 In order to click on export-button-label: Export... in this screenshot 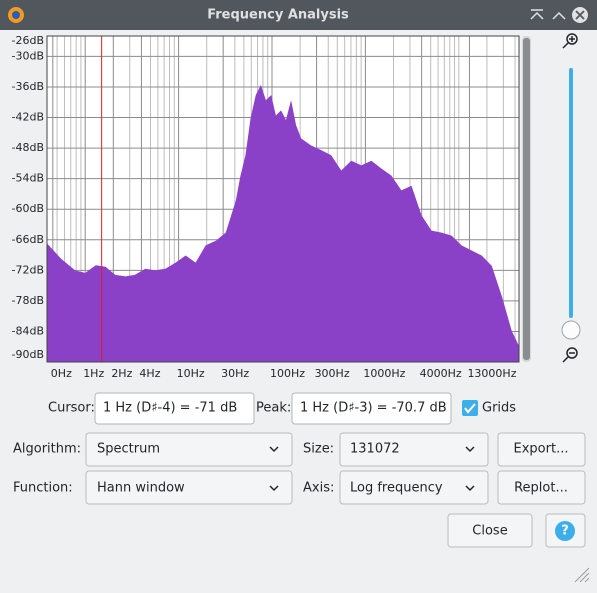, I will do `click(541, 449)`.